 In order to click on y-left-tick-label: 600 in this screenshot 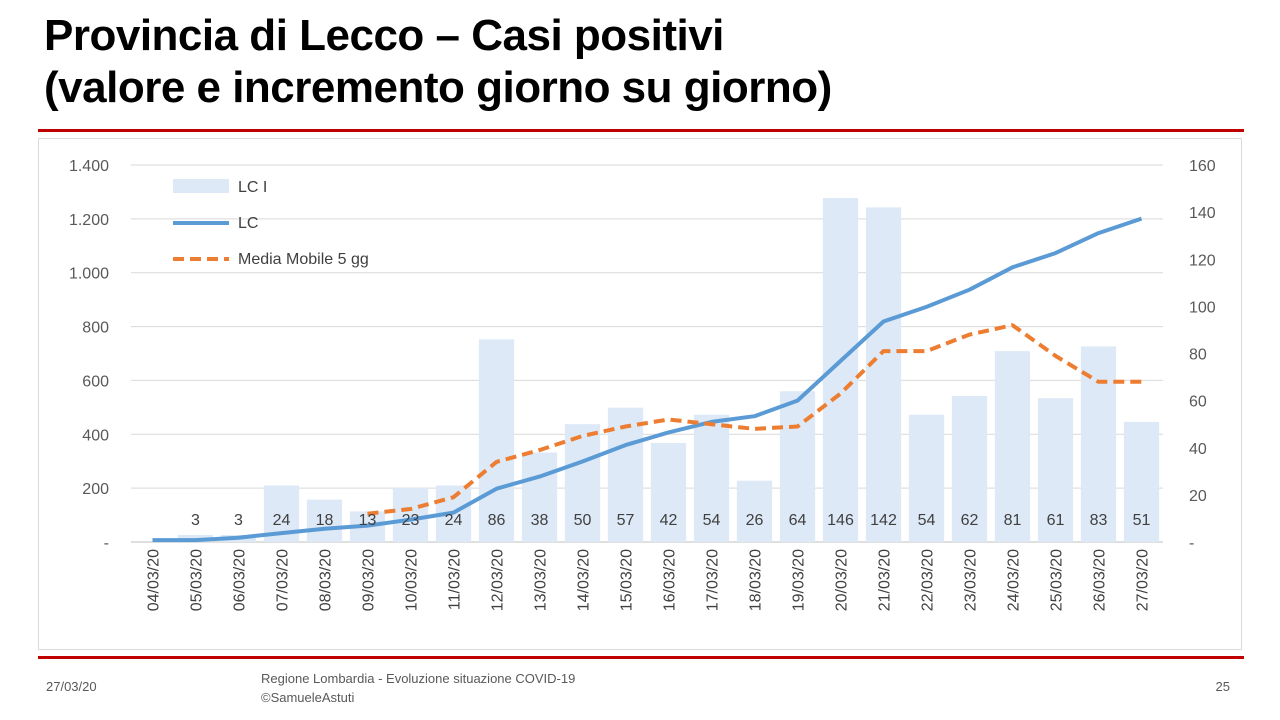, I will do `click(95, 381)`.